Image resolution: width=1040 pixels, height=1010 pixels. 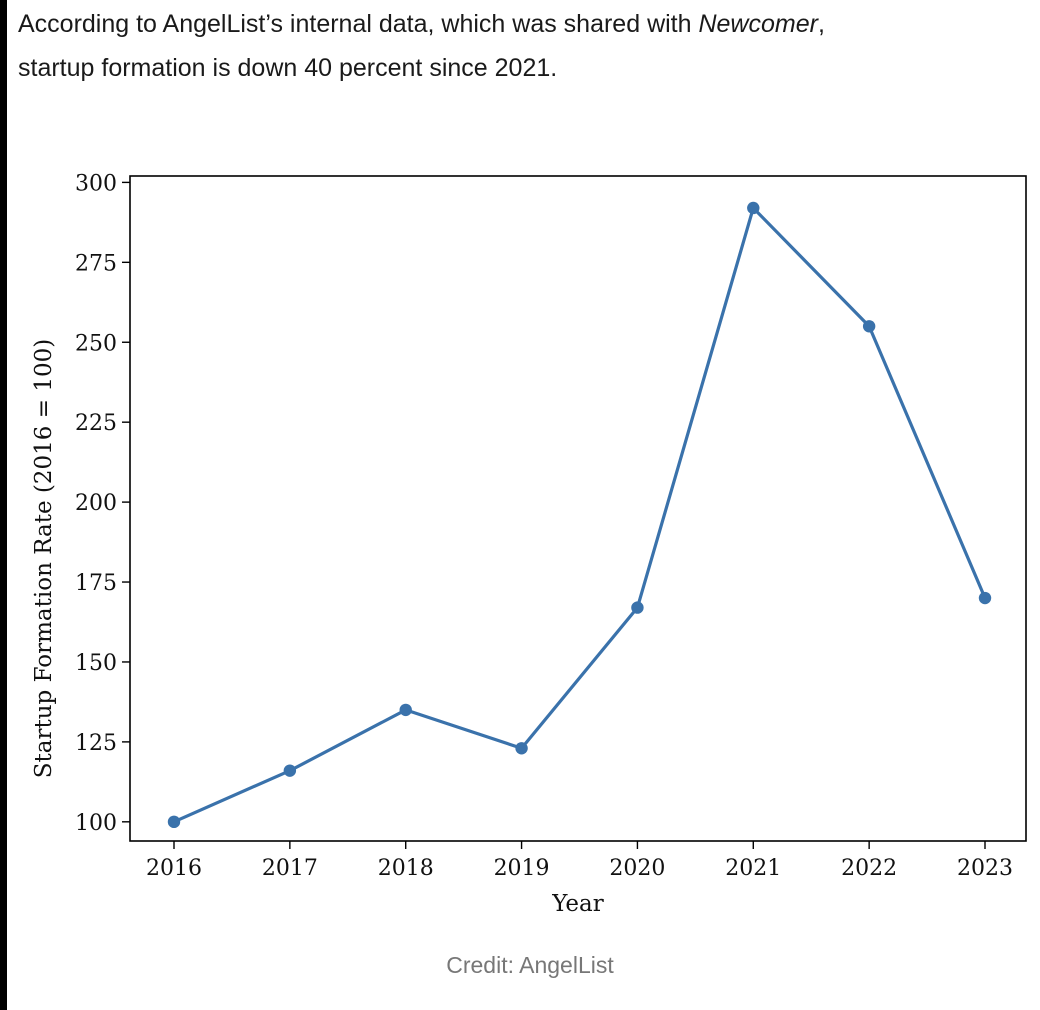 I want to click on y-tick-label: 275, so click(x=96, y=263).